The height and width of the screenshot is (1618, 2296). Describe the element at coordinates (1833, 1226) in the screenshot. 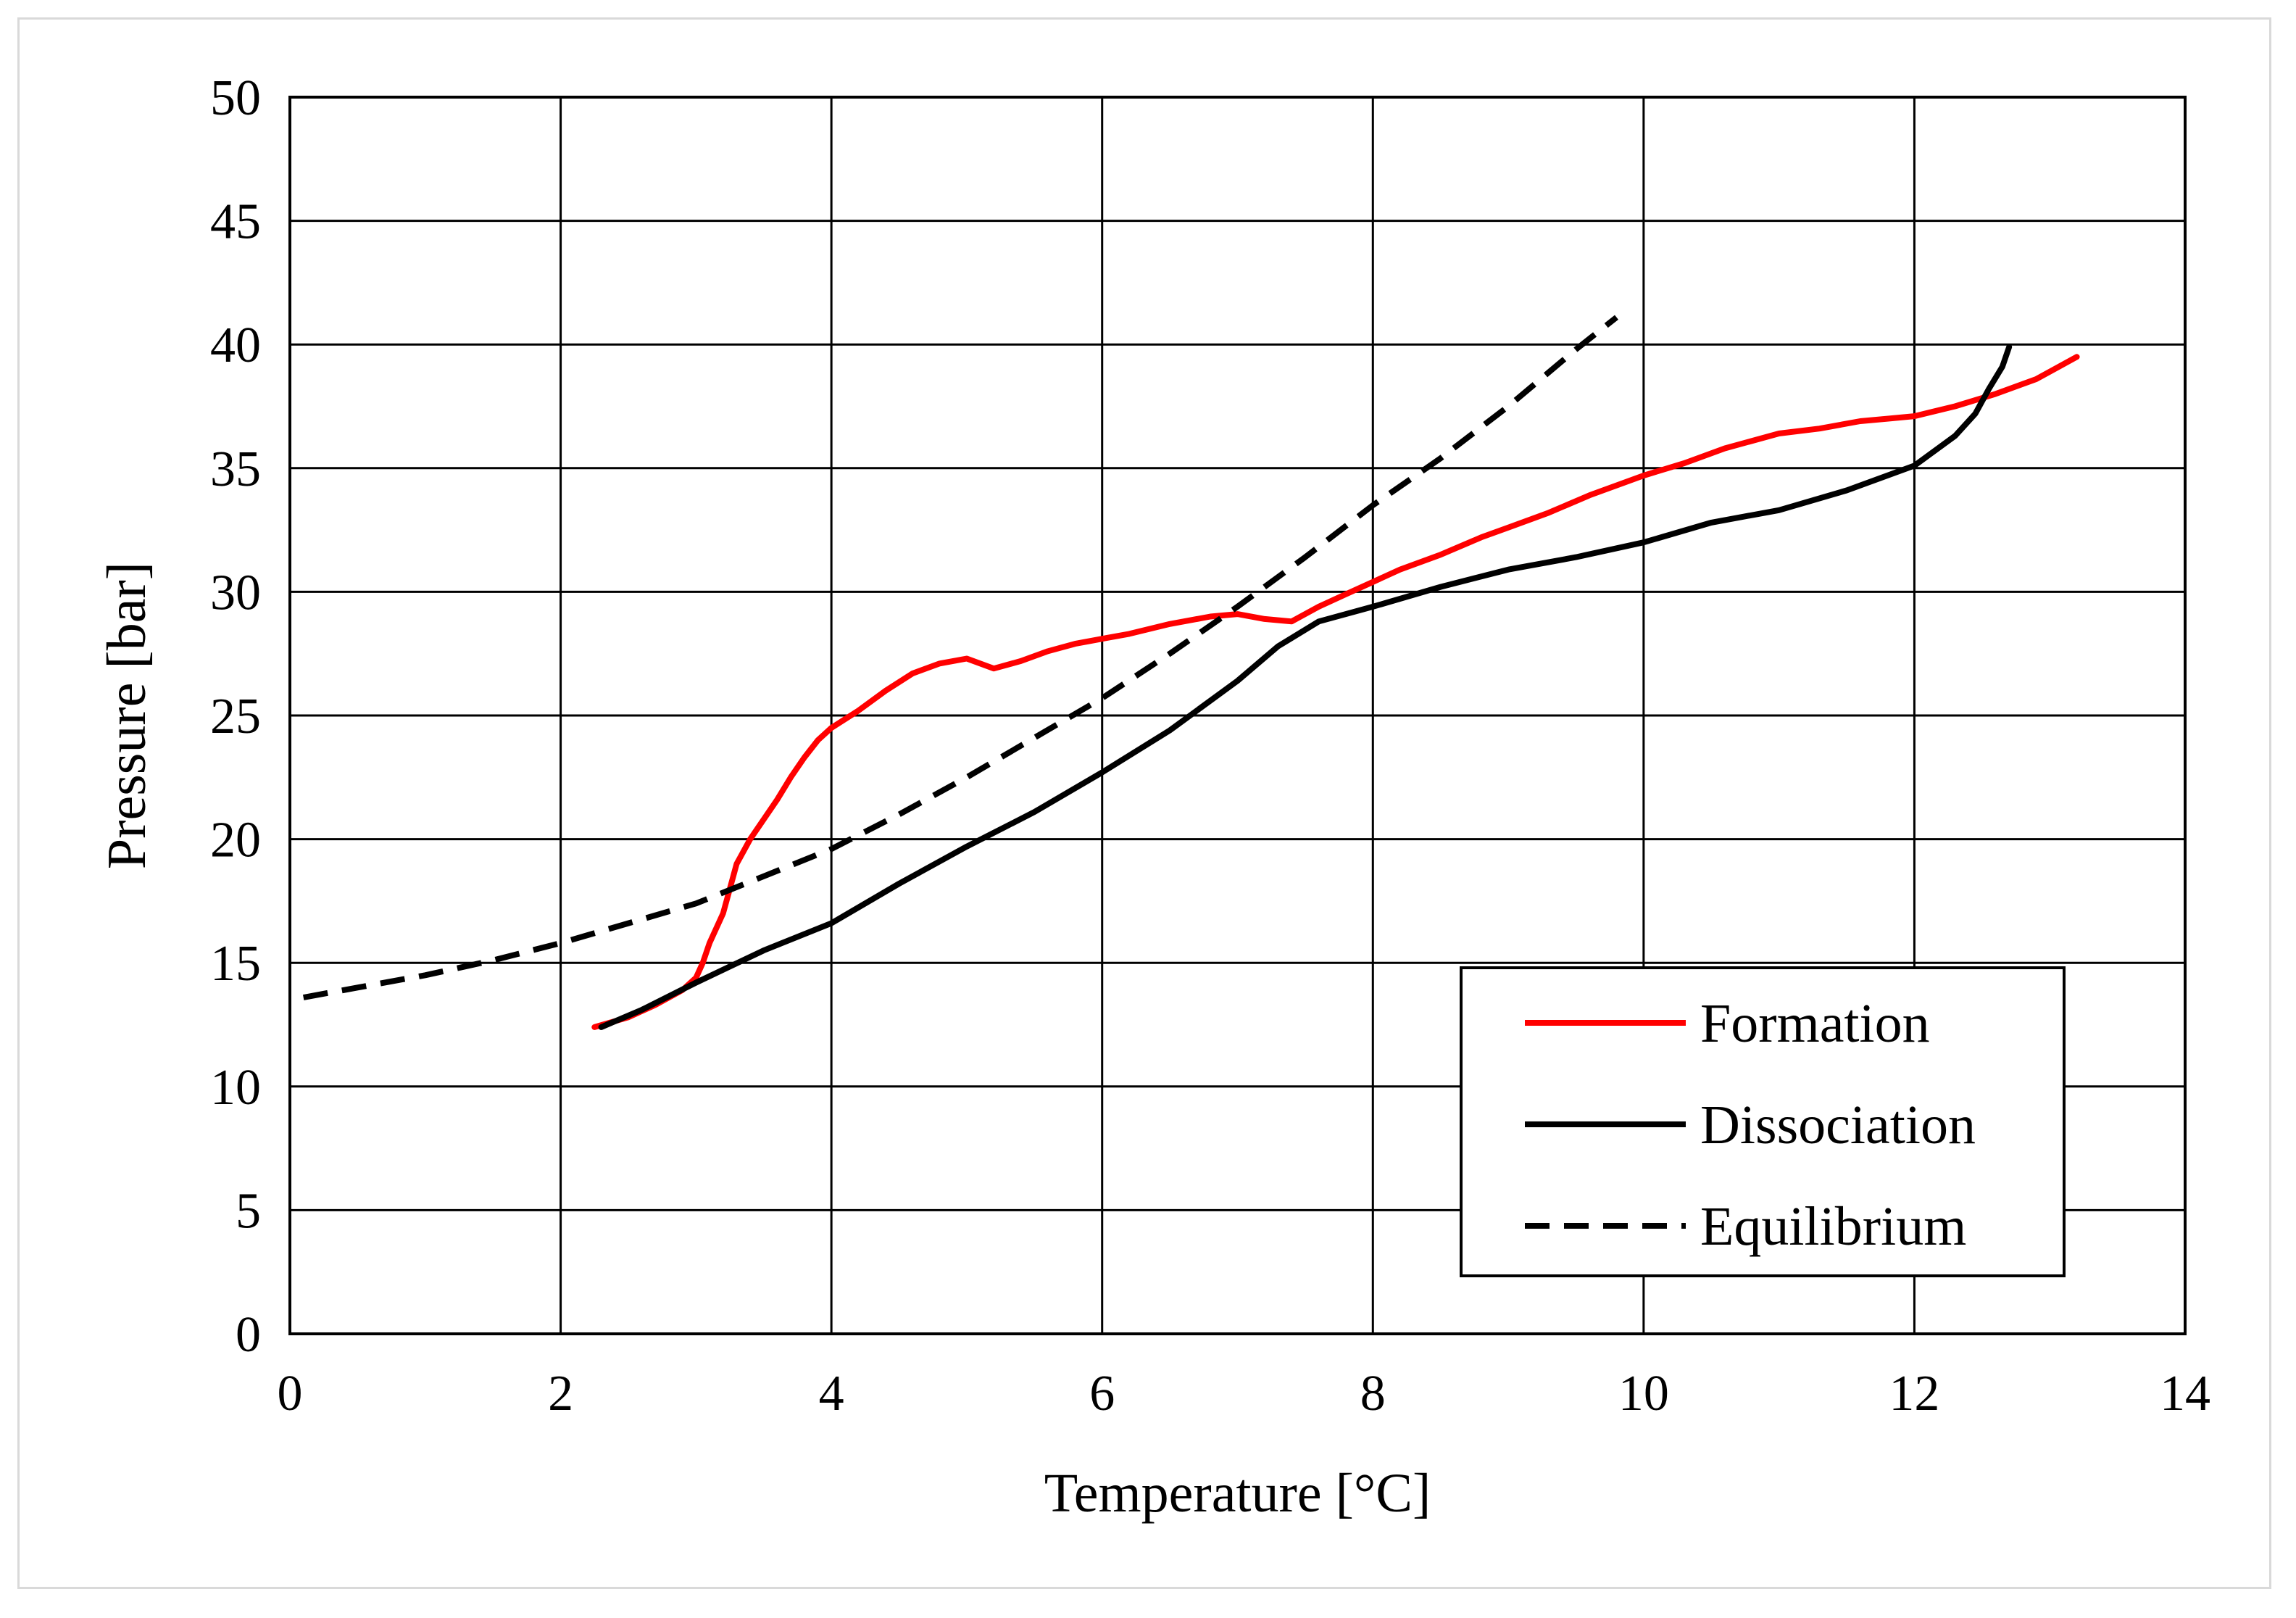

I see `legend-label-equilibrium: Equilibrium` at that location.